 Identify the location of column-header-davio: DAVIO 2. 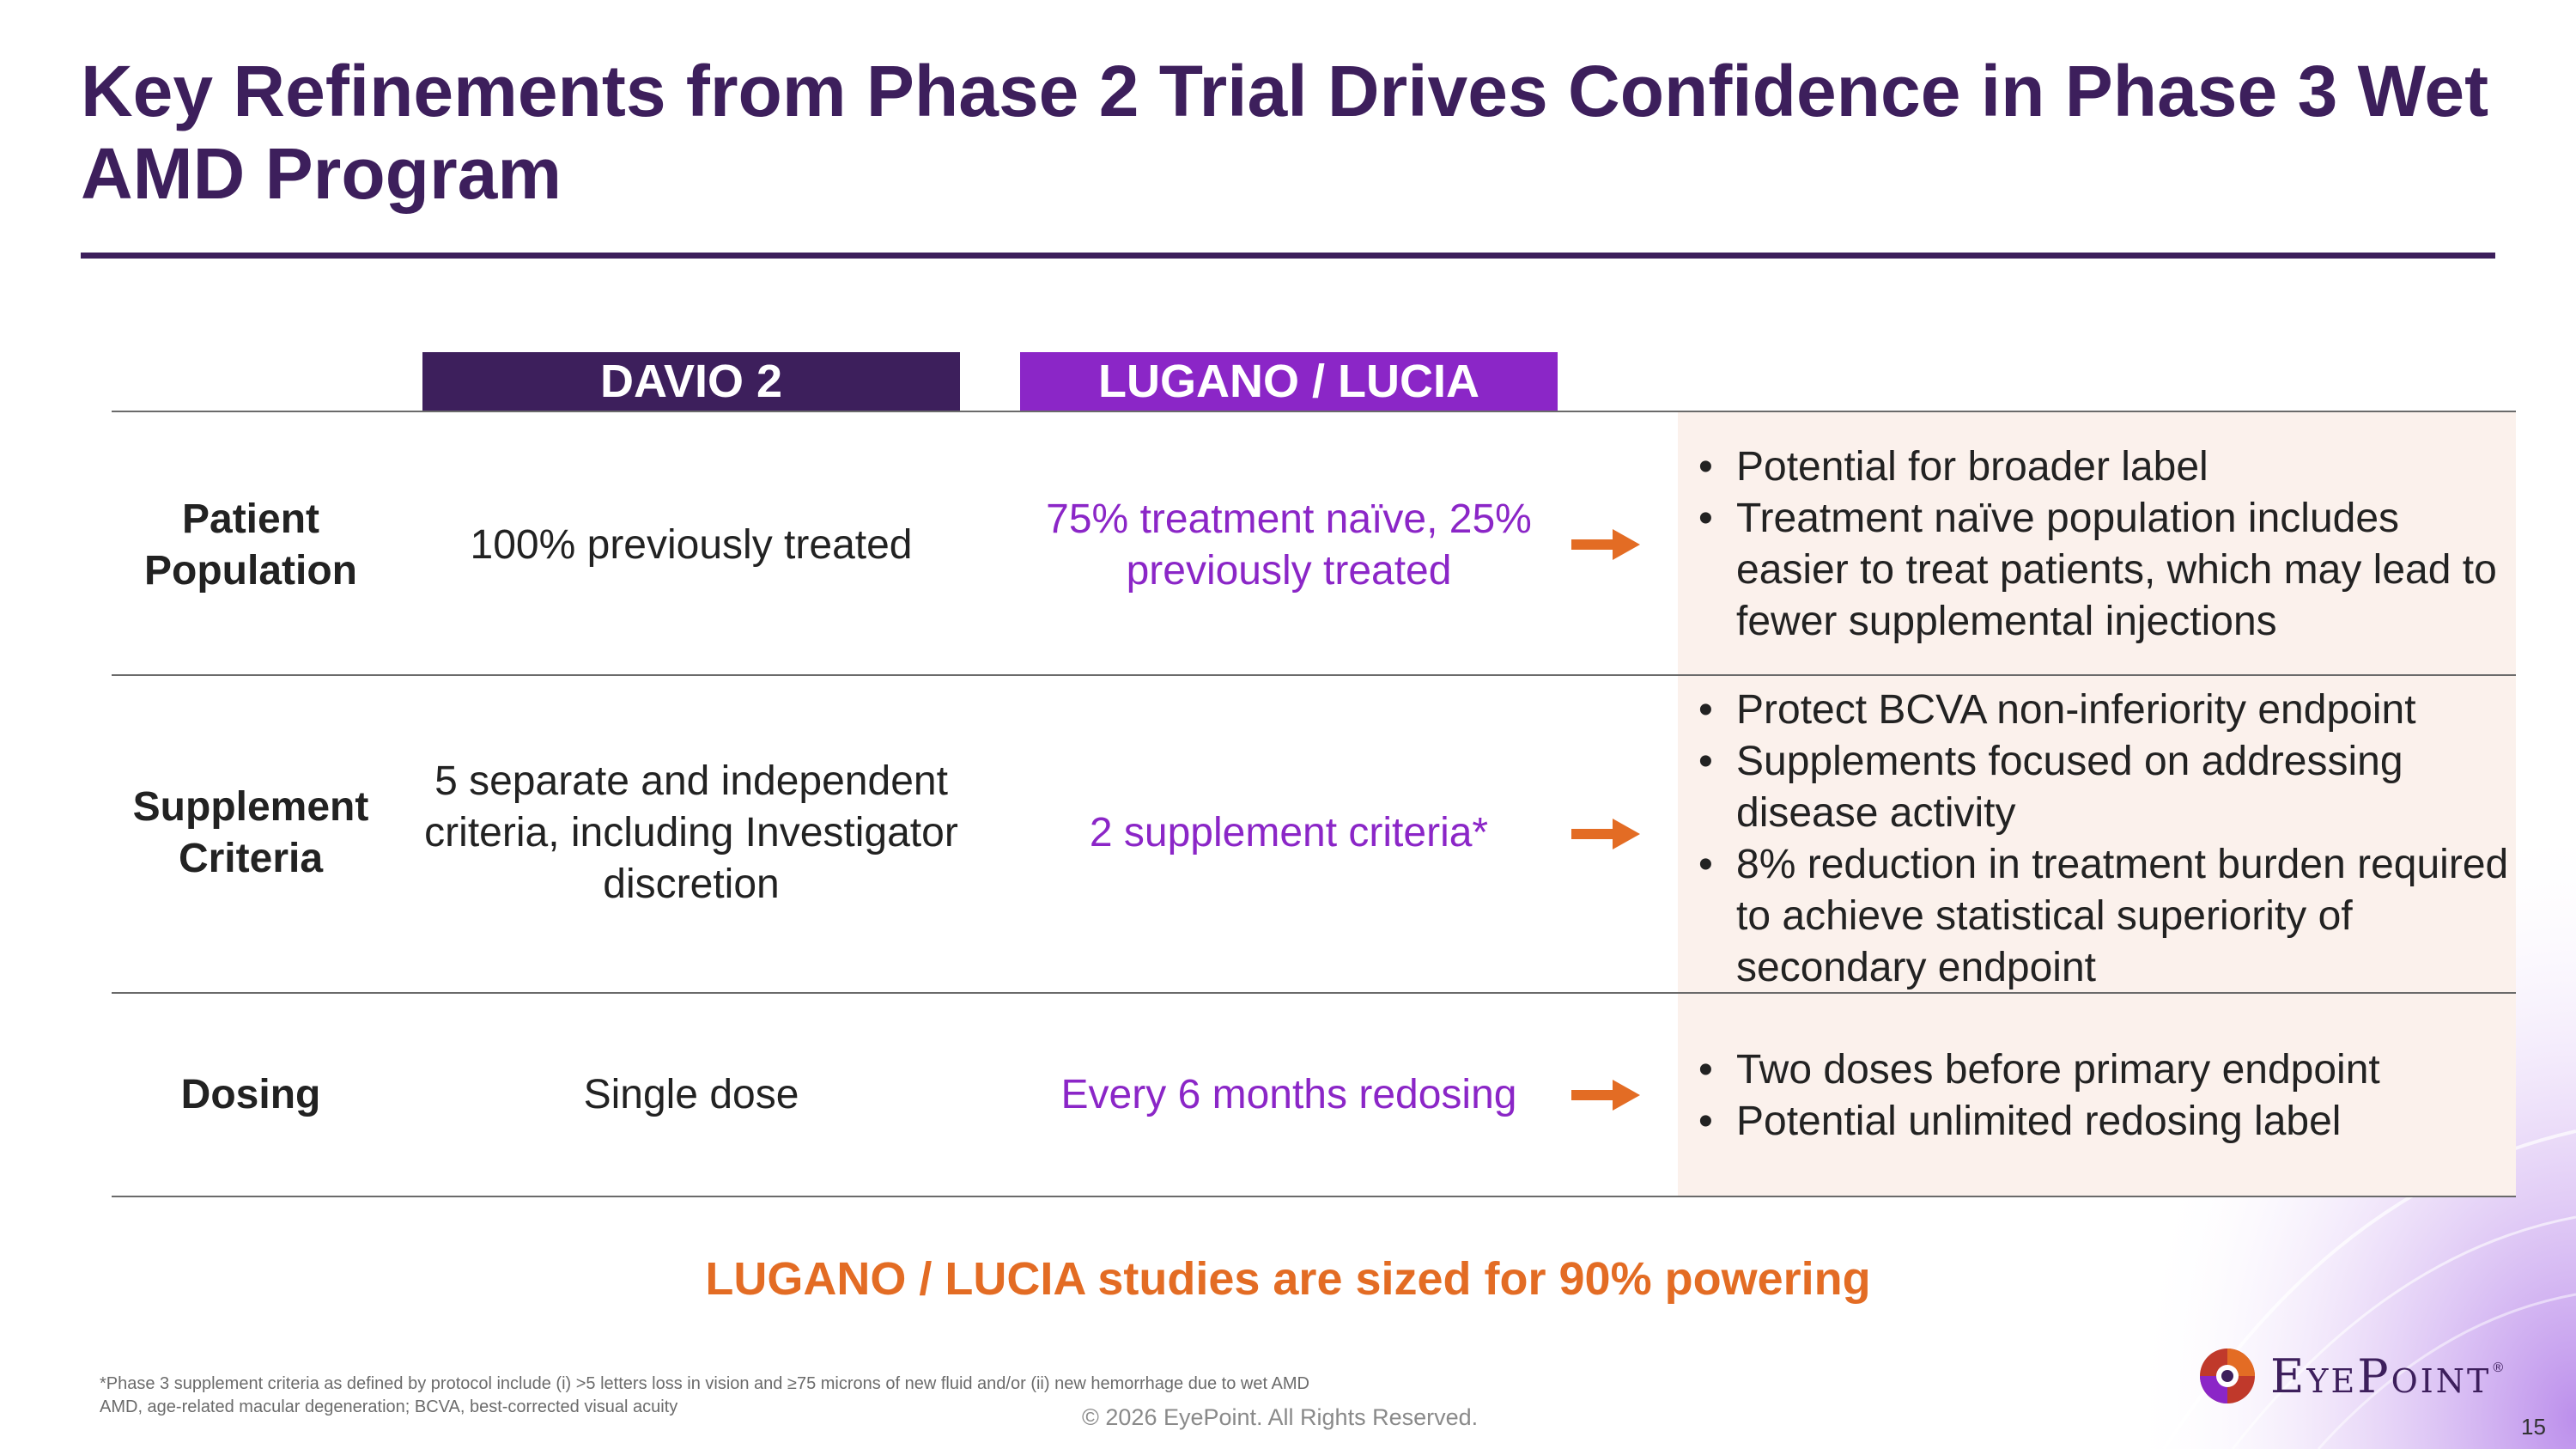
(691, 381).